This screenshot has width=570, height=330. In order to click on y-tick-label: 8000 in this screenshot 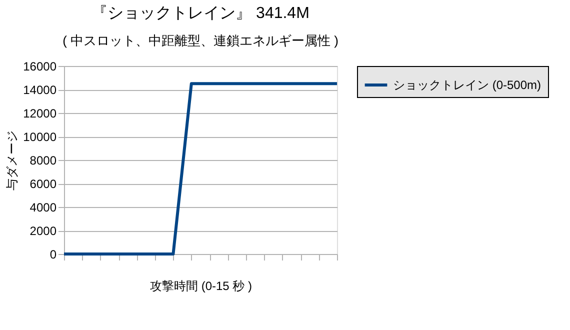, I will do `click(43, 161)`.